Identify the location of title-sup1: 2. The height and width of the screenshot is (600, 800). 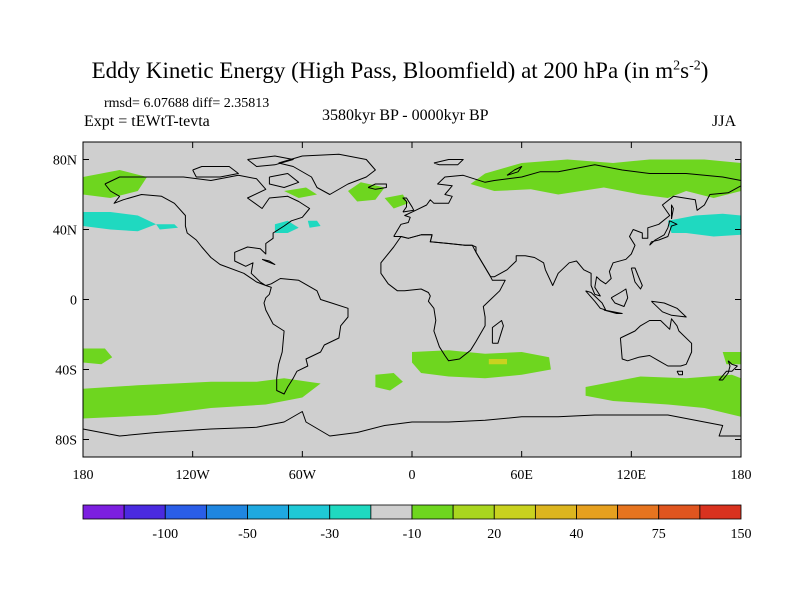
(677, 66).